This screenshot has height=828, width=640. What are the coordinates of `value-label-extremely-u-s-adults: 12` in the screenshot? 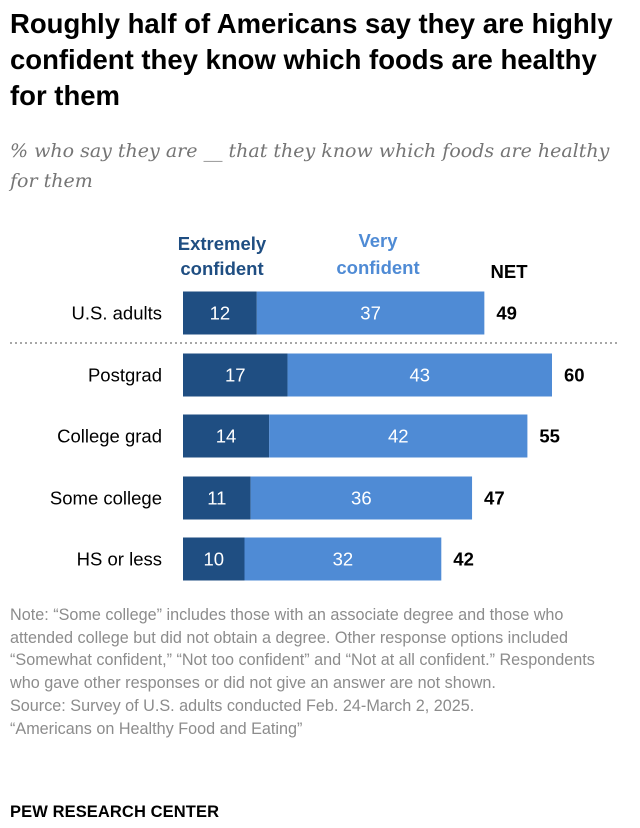 It's located at (220, 313).